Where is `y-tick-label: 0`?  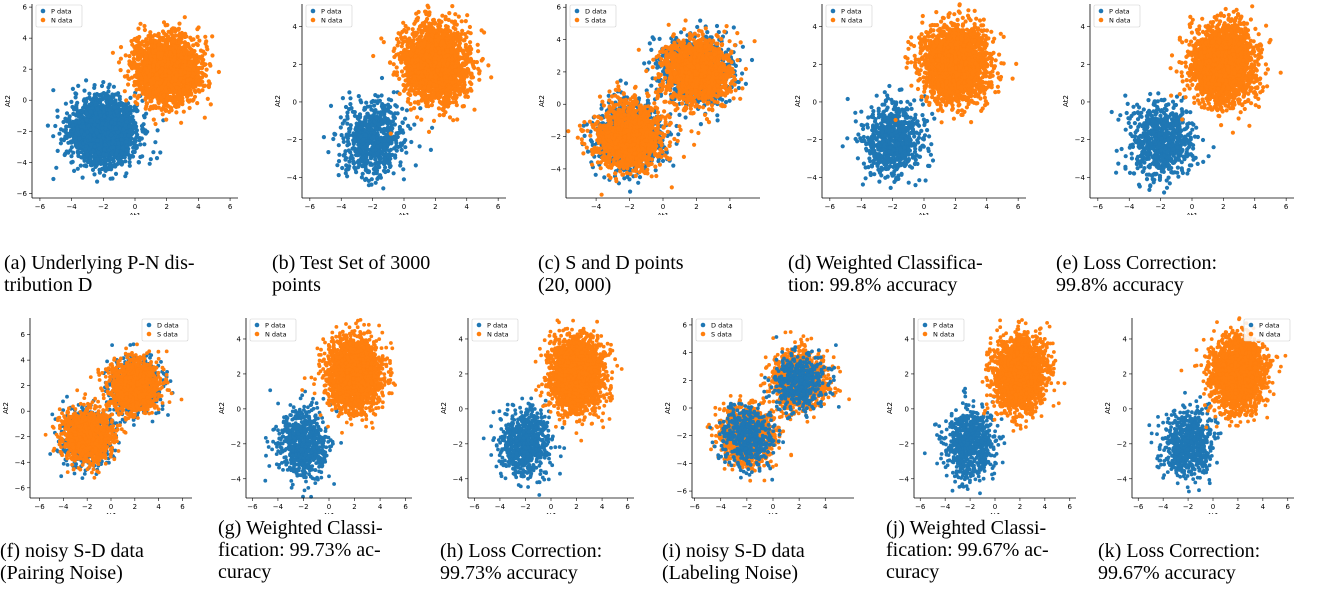 y-tick-label: 0 is located at coordinates (25, 101).